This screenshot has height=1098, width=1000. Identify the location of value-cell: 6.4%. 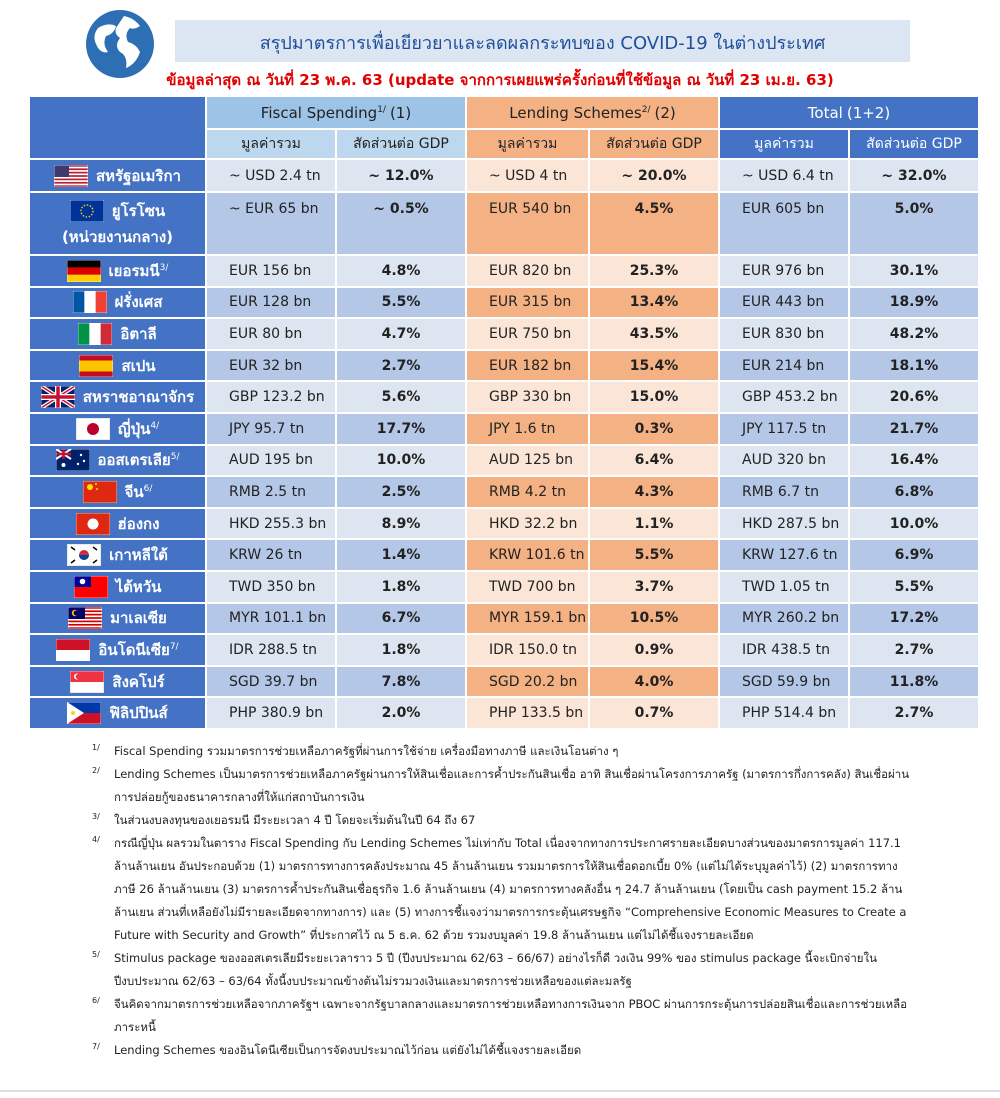
(655, 461).